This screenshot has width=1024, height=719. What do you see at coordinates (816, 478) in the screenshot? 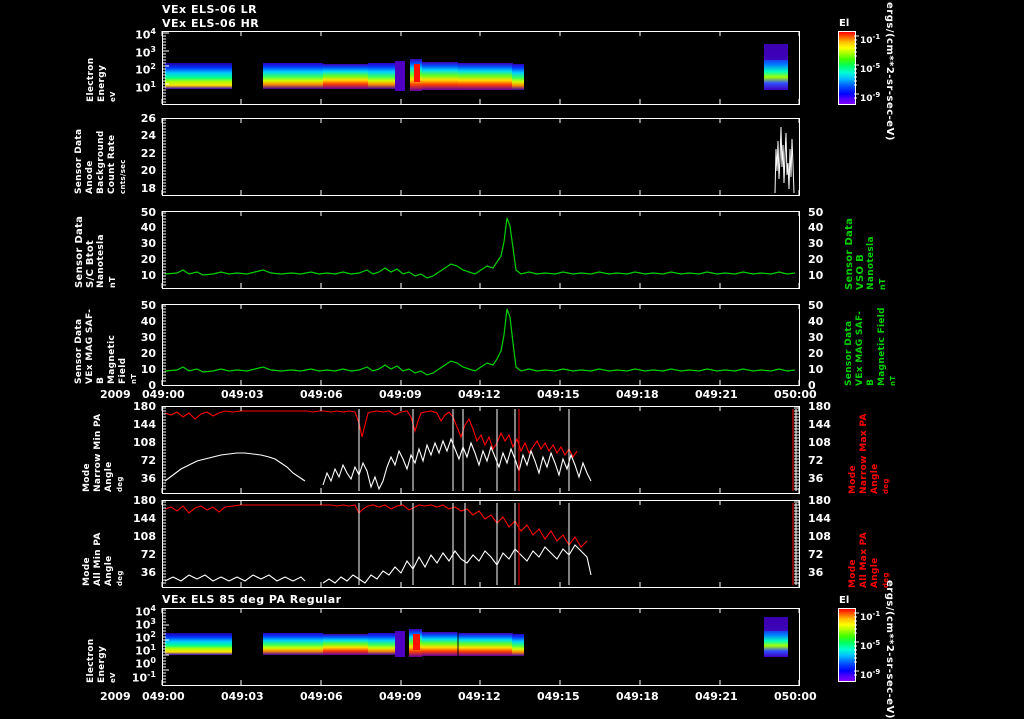
I see `ytick-narrow-right-36: 36` at bounding box center [816, 478].